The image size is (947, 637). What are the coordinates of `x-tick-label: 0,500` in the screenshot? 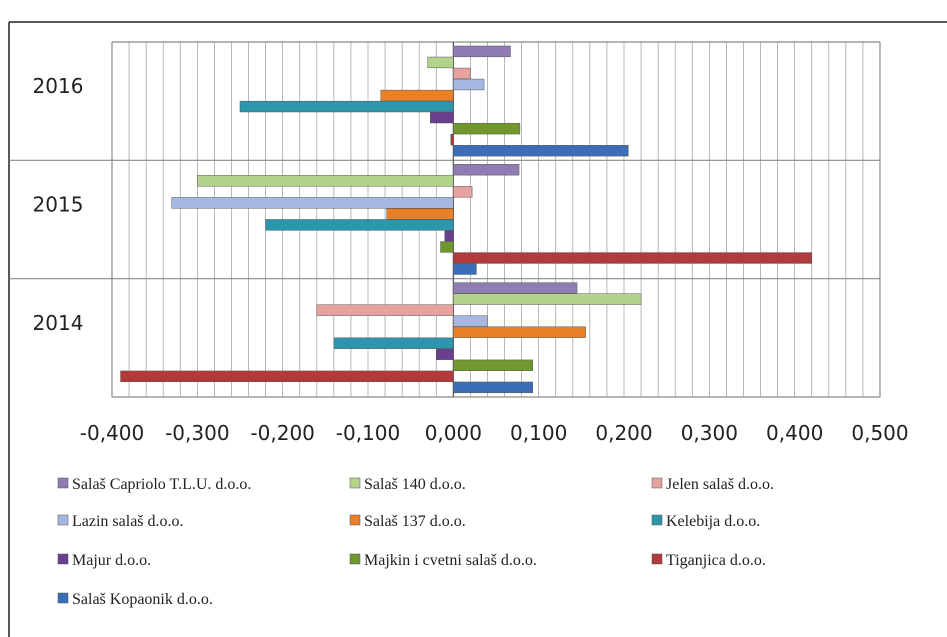 It's located at (879, 433).